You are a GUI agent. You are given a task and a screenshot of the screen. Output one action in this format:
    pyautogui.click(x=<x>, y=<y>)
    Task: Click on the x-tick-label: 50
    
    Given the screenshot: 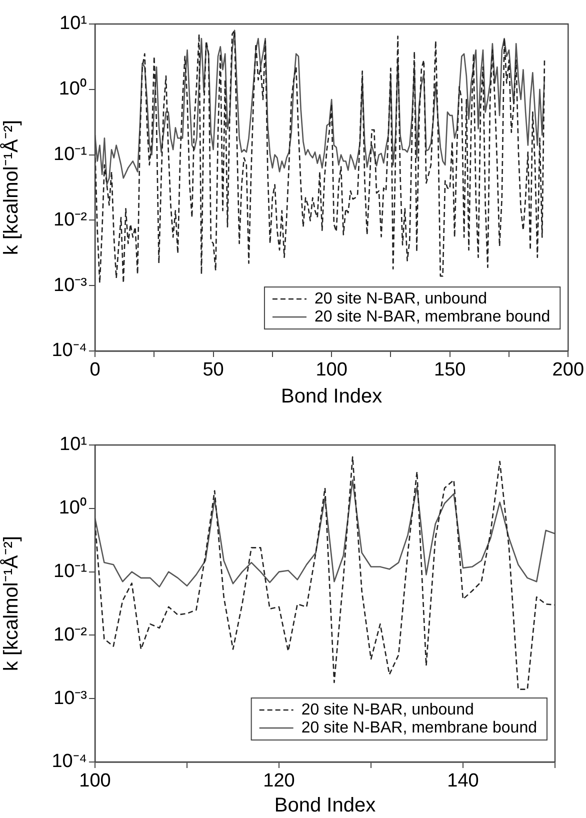 What is the action you would take?
    pyautogui.click(x=213, y=370)
    